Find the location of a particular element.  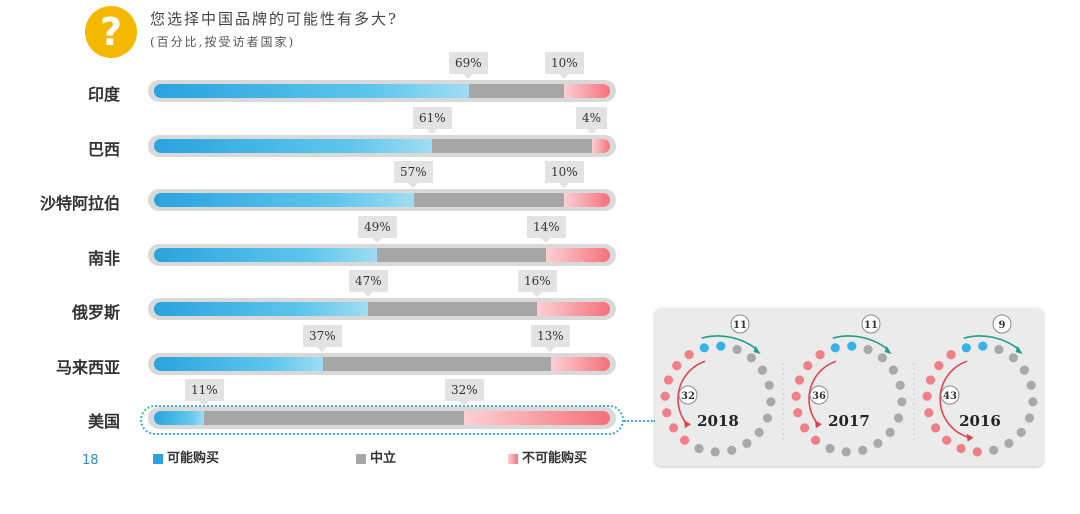

unlikely-value: 43 is located at coordinates (950, 396).